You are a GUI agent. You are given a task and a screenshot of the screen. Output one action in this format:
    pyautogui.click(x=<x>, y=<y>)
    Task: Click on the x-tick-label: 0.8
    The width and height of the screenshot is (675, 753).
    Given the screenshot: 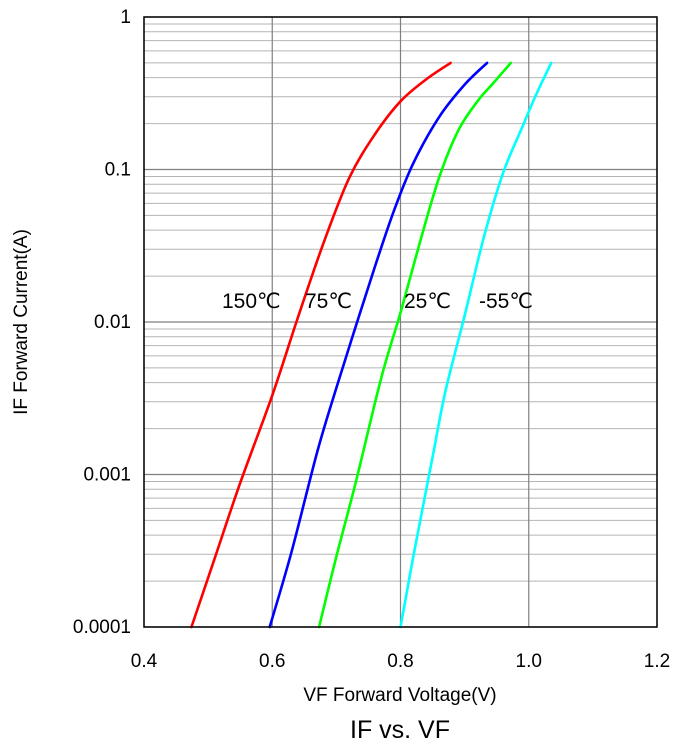 What is the action you would take?
    pyautogui.click(x=400, y=661)
    